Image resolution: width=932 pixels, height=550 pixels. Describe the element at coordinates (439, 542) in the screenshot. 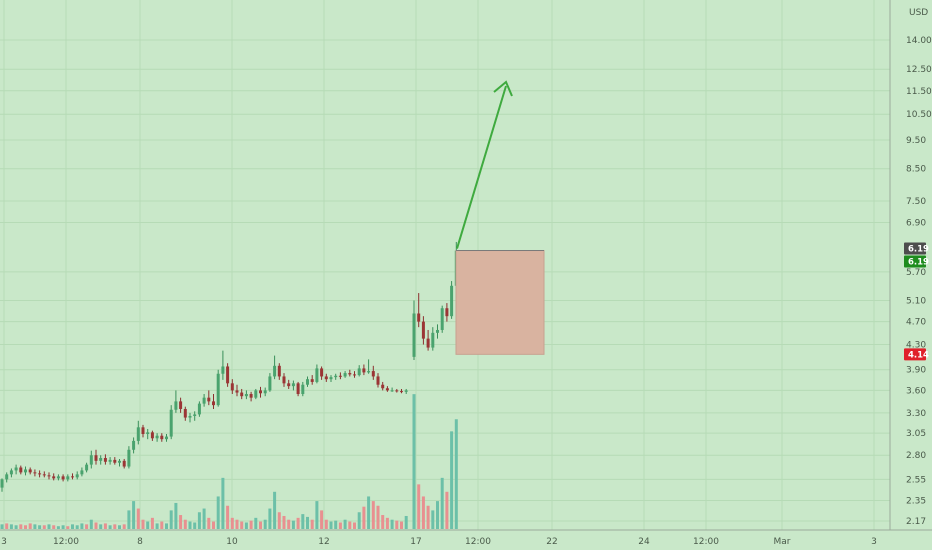

I see `time-axis: 3 12:00 8 10 12 17 12:00 22 24 12:00 Mar 3` at that location.